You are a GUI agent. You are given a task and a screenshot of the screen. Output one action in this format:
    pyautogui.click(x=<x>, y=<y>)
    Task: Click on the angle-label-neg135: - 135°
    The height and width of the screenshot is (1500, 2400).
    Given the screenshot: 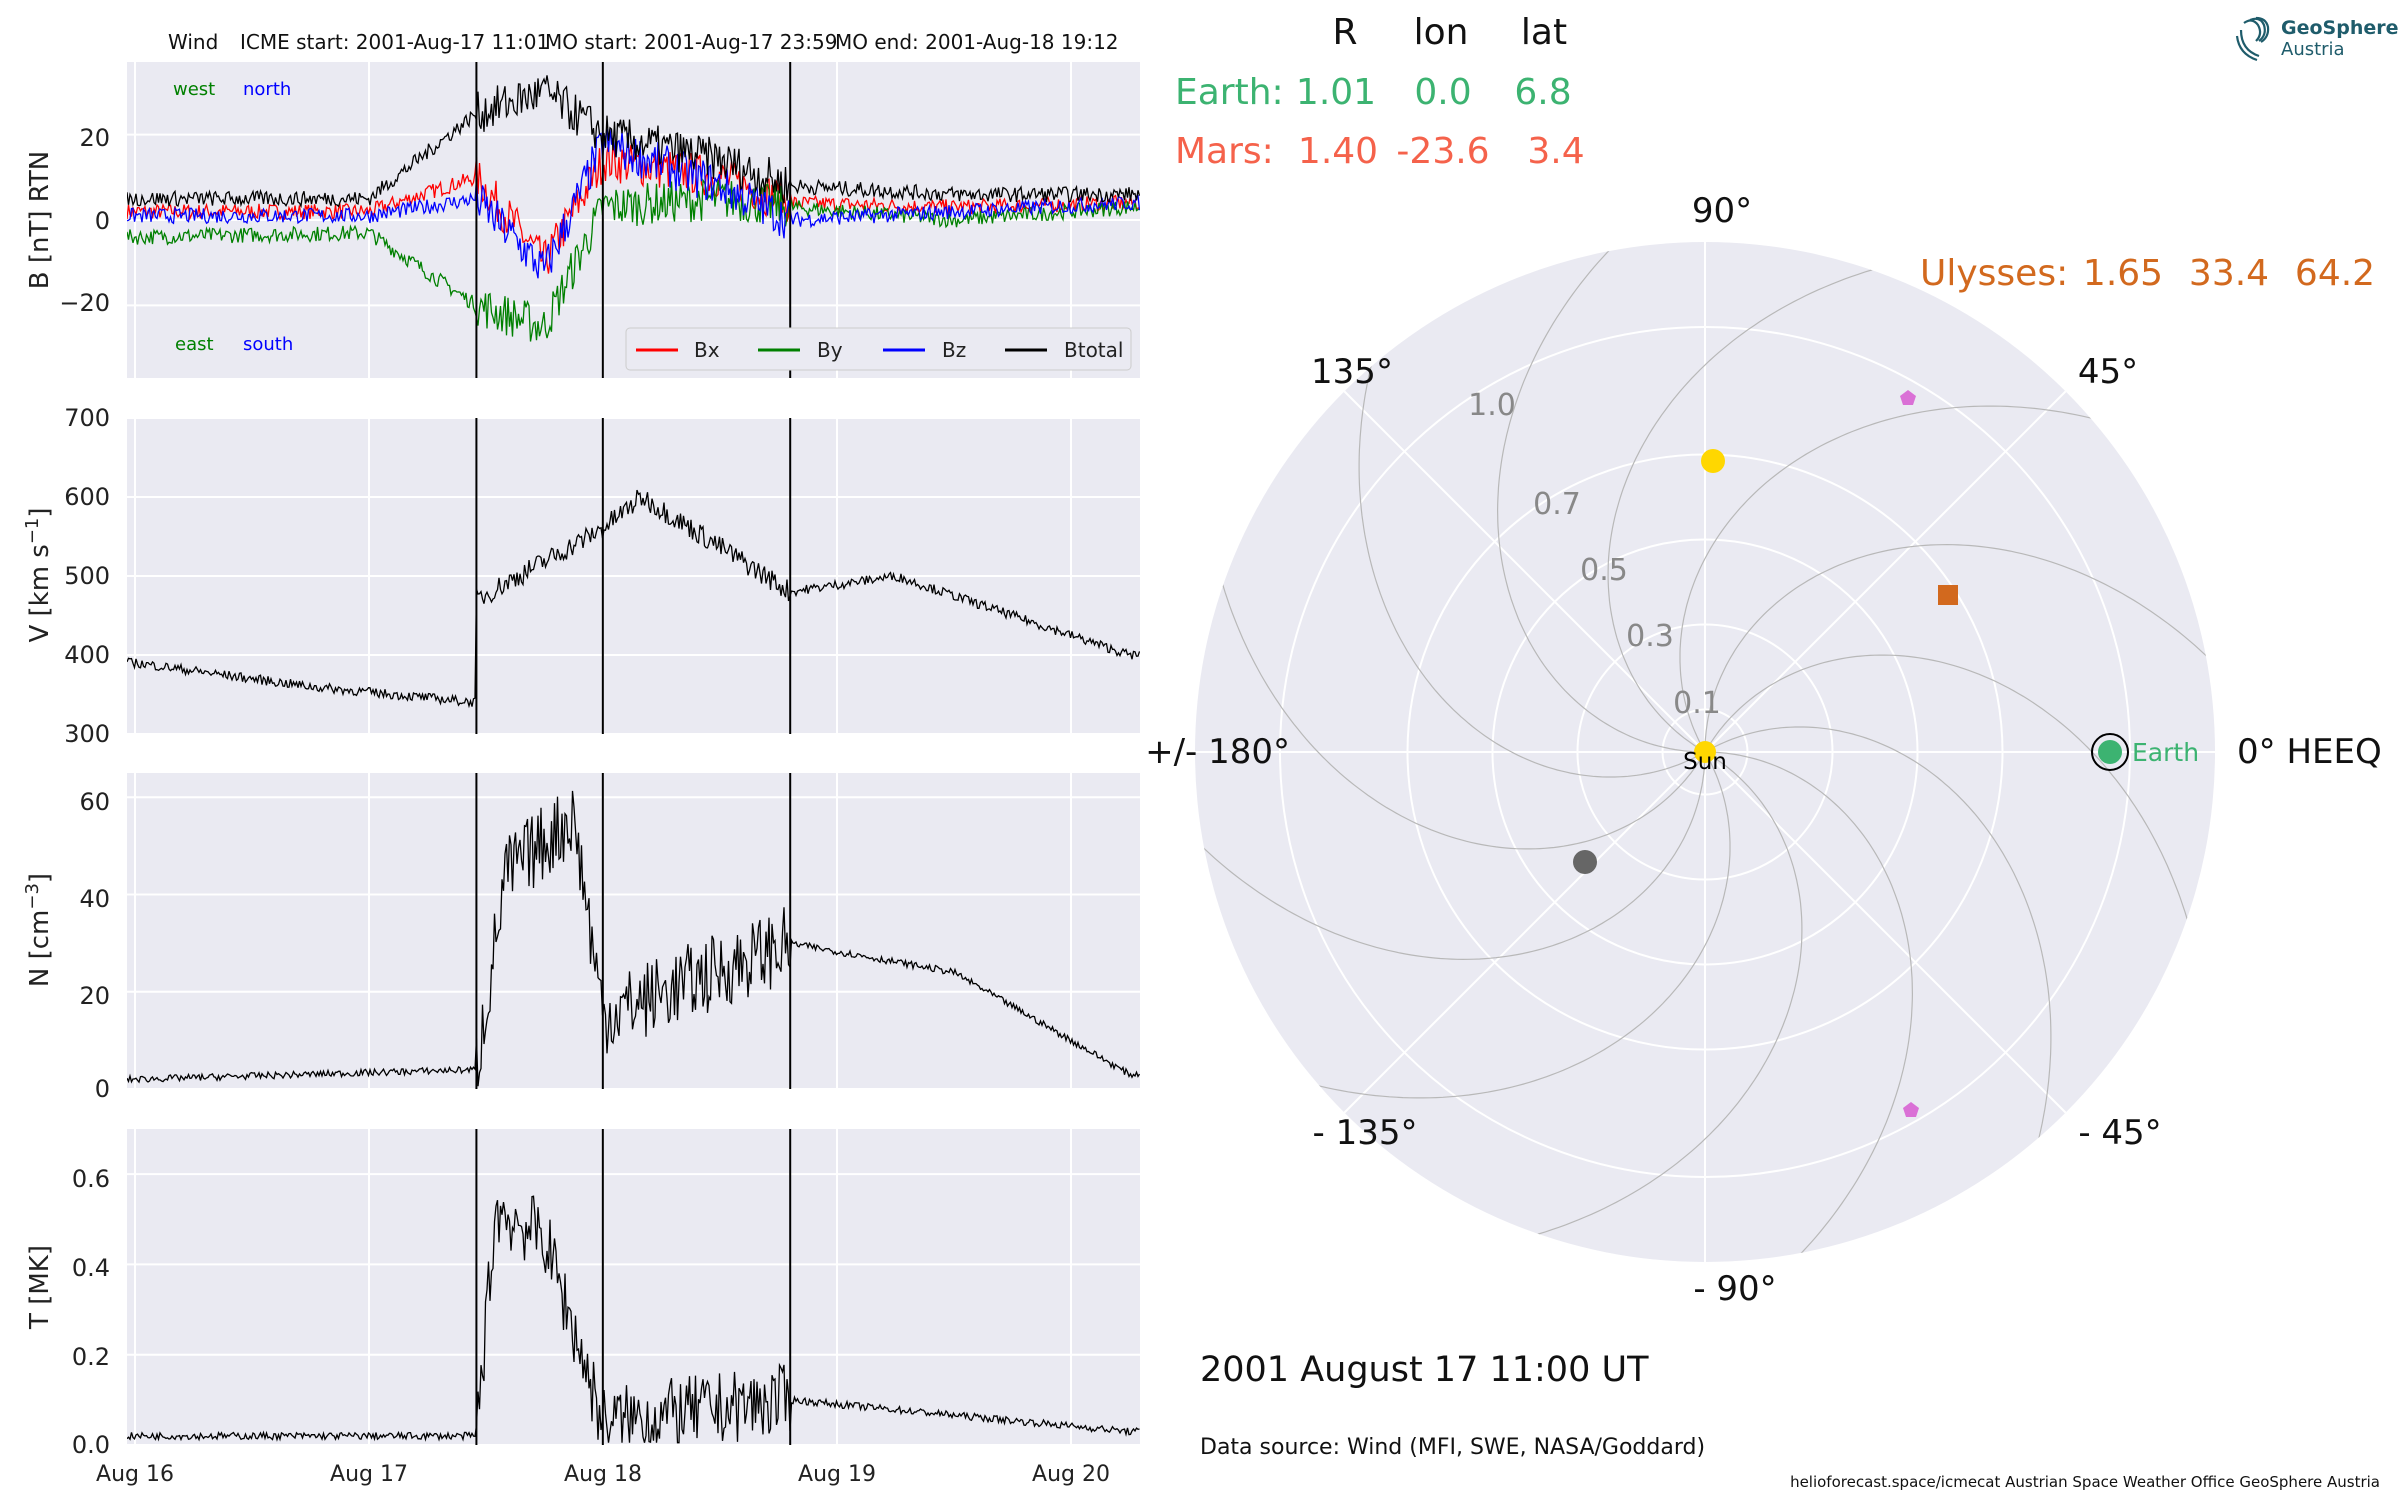 What is the action you would take?
    pyautogui.click(x=1365, y=1133)
    